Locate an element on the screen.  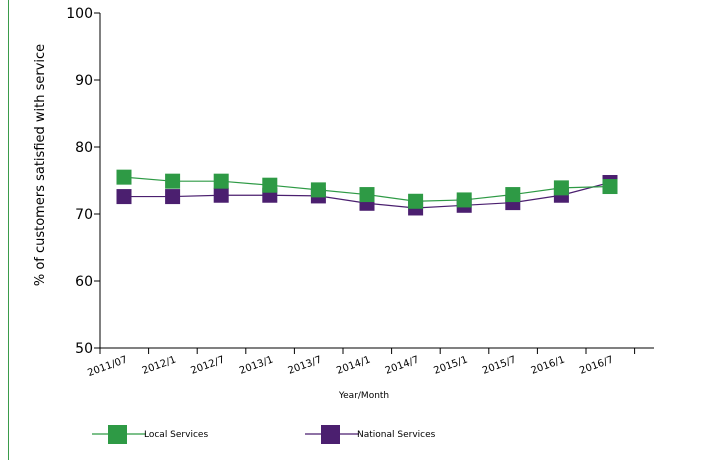
x-tick-label: 2015/7 is located at coordinates (499, 365).